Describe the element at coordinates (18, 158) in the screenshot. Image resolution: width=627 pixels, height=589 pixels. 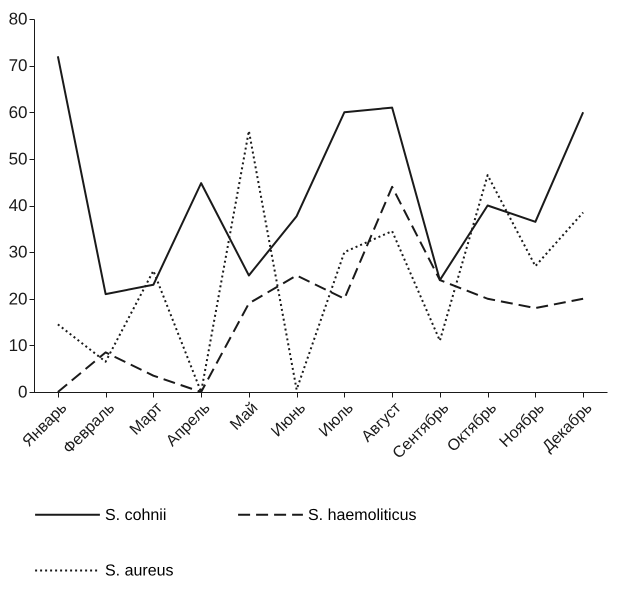
I see `y-tick-label: 50` at that location.